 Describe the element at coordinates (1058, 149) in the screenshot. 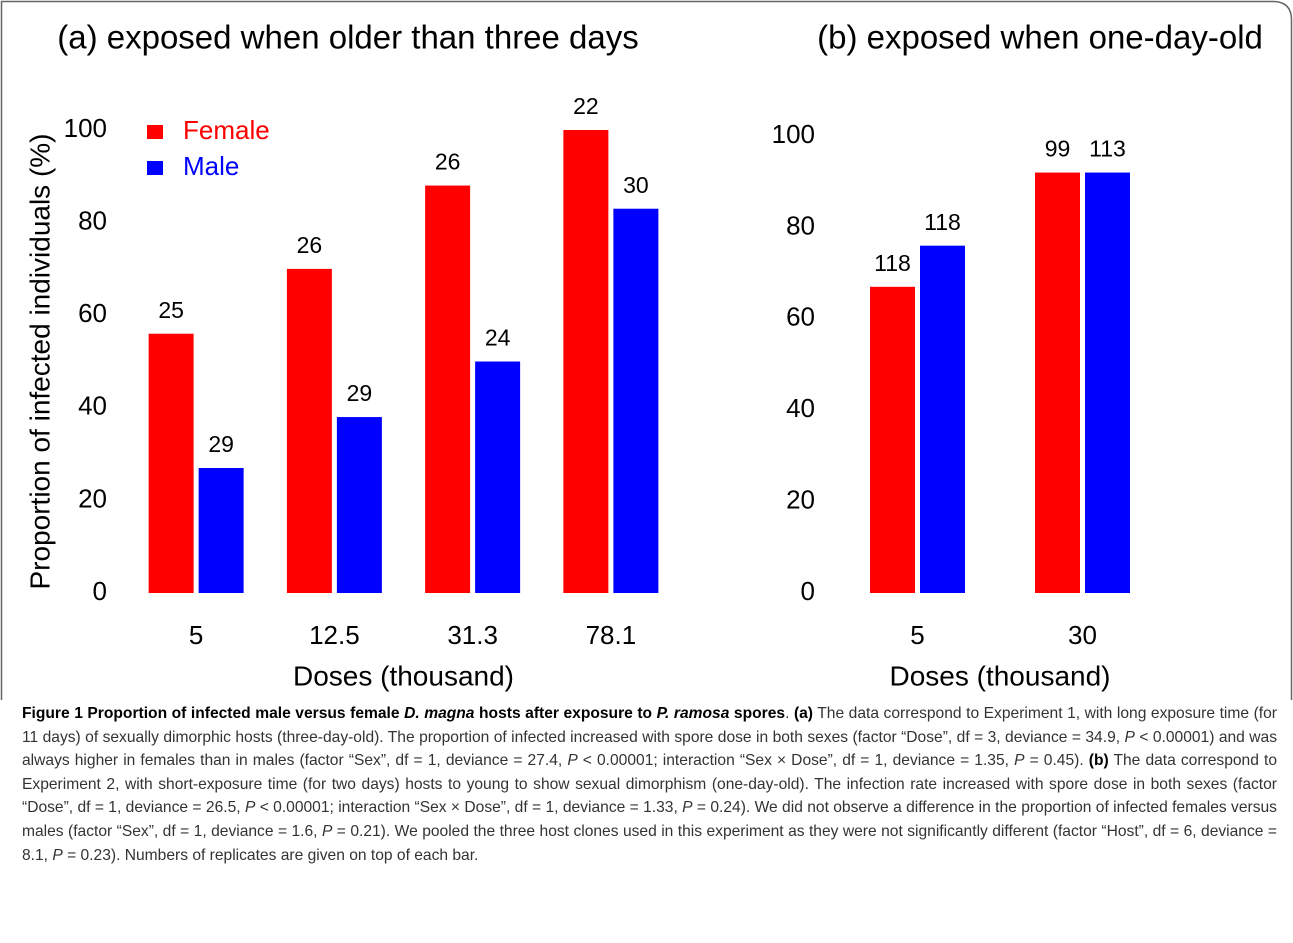

I see `replicate-label: 99` at that location.